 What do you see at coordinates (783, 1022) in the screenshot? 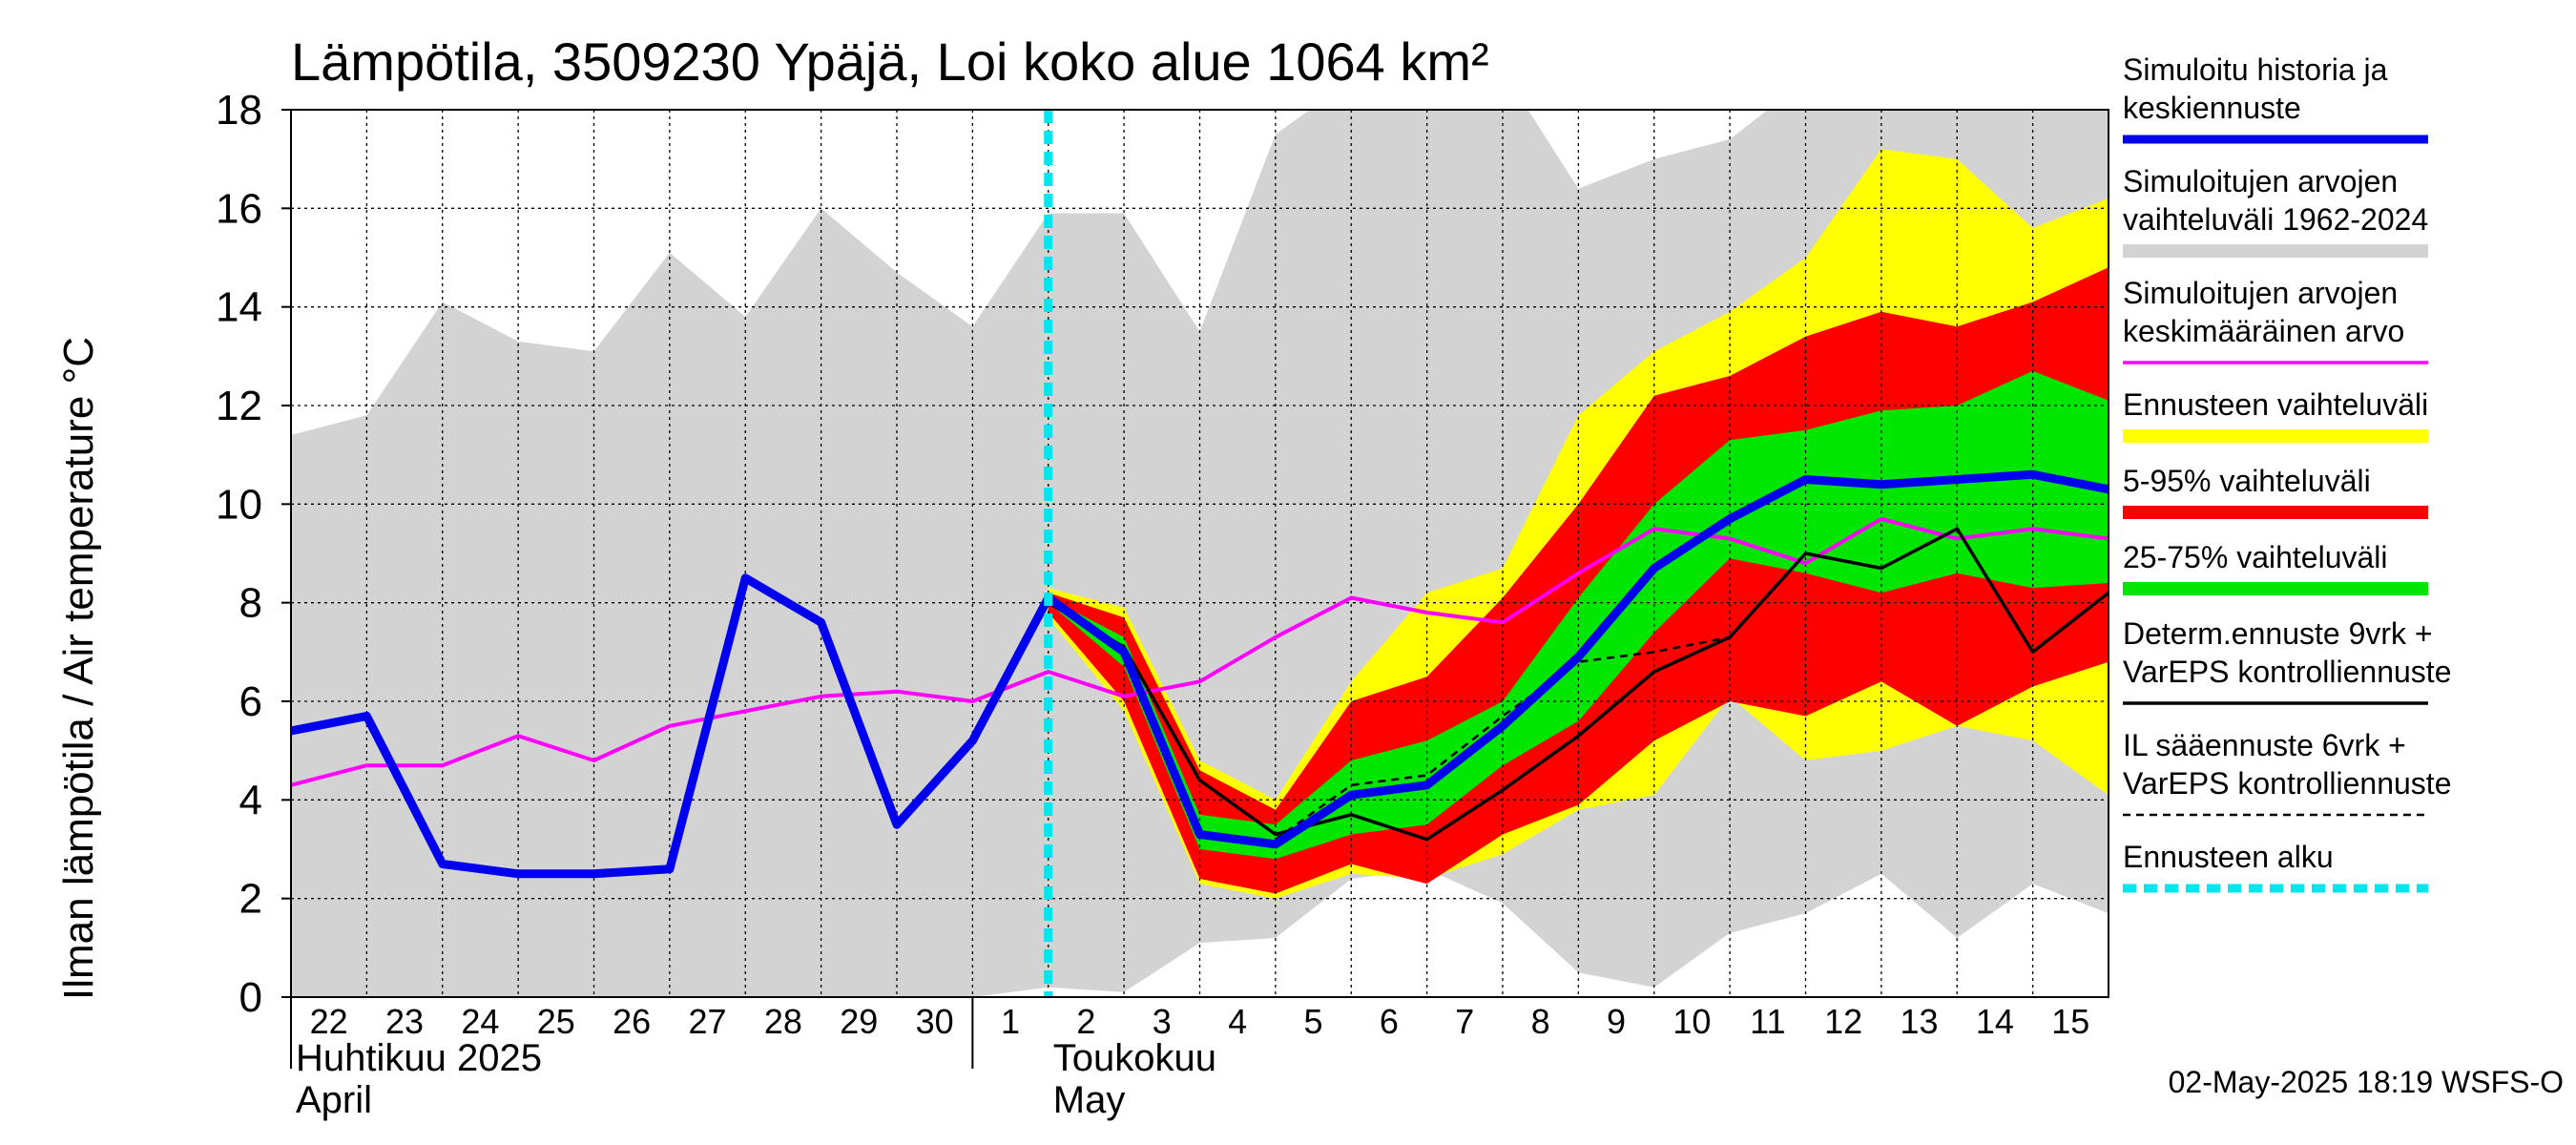
I see `x-tick-label: 28` at bounding box center [783, 1022].